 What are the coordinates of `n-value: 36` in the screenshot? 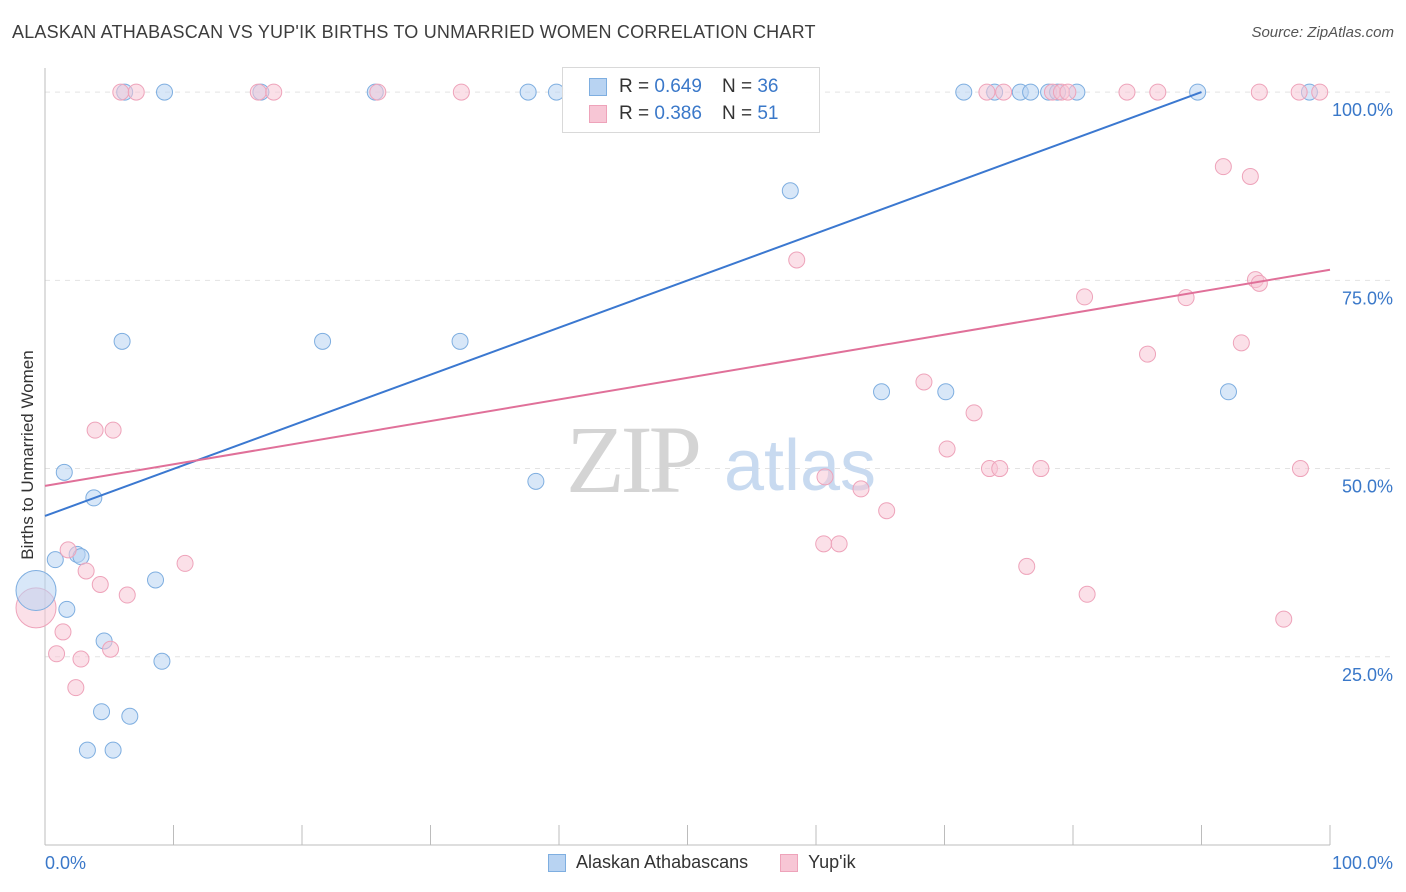 It's located at (768, 86).